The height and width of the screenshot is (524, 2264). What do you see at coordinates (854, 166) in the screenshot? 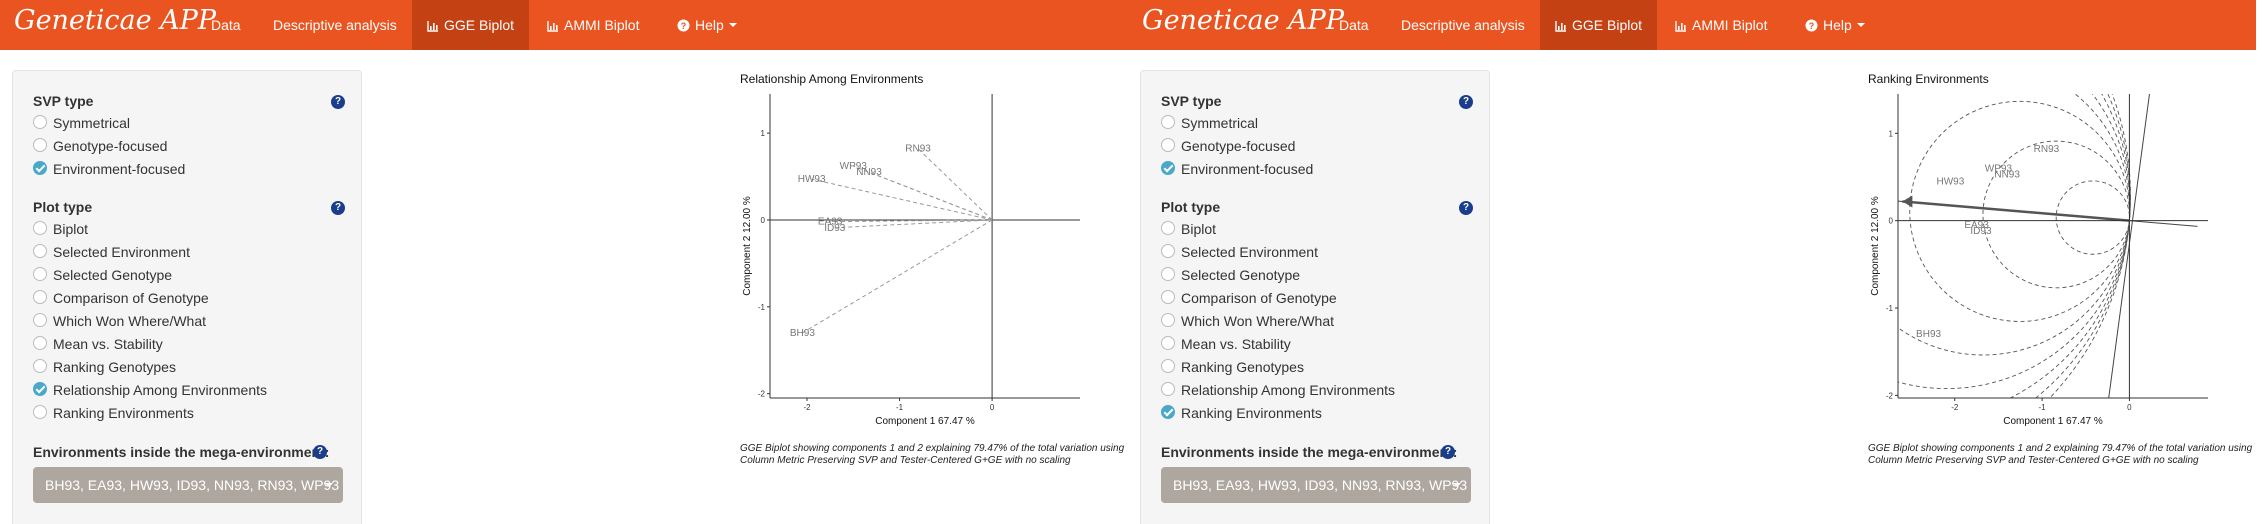
I see `point-label: WP93` at bounding box center [854, 166].